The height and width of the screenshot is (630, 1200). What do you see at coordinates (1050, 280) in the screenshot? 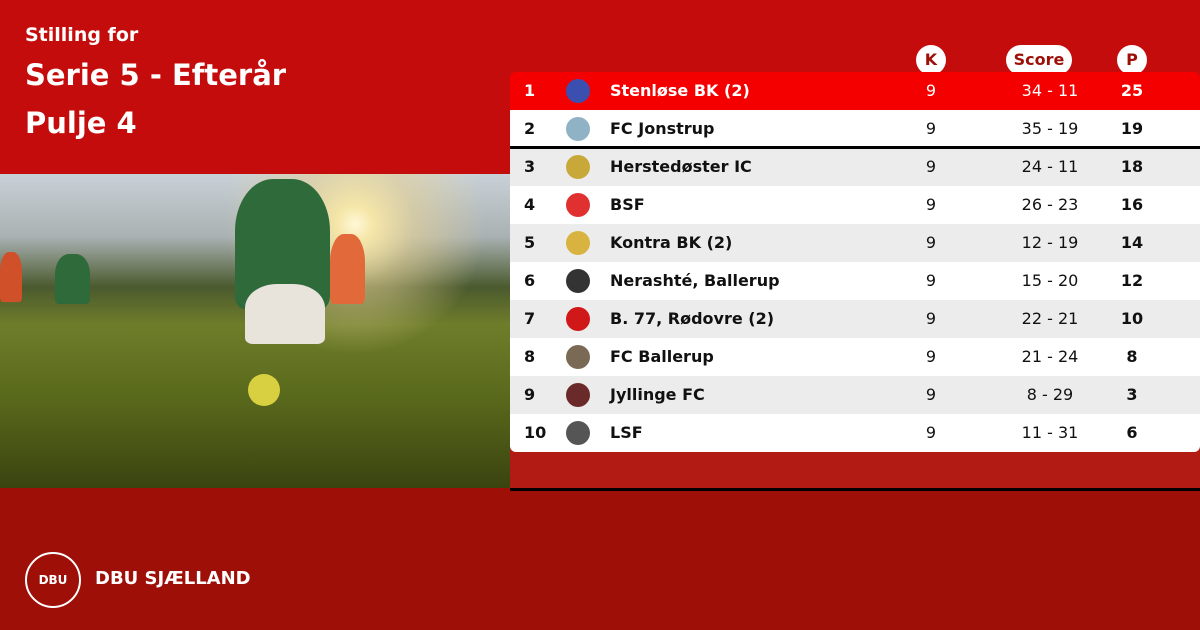
I see `score: 15 - 20` at bounding box center [1050, 280].